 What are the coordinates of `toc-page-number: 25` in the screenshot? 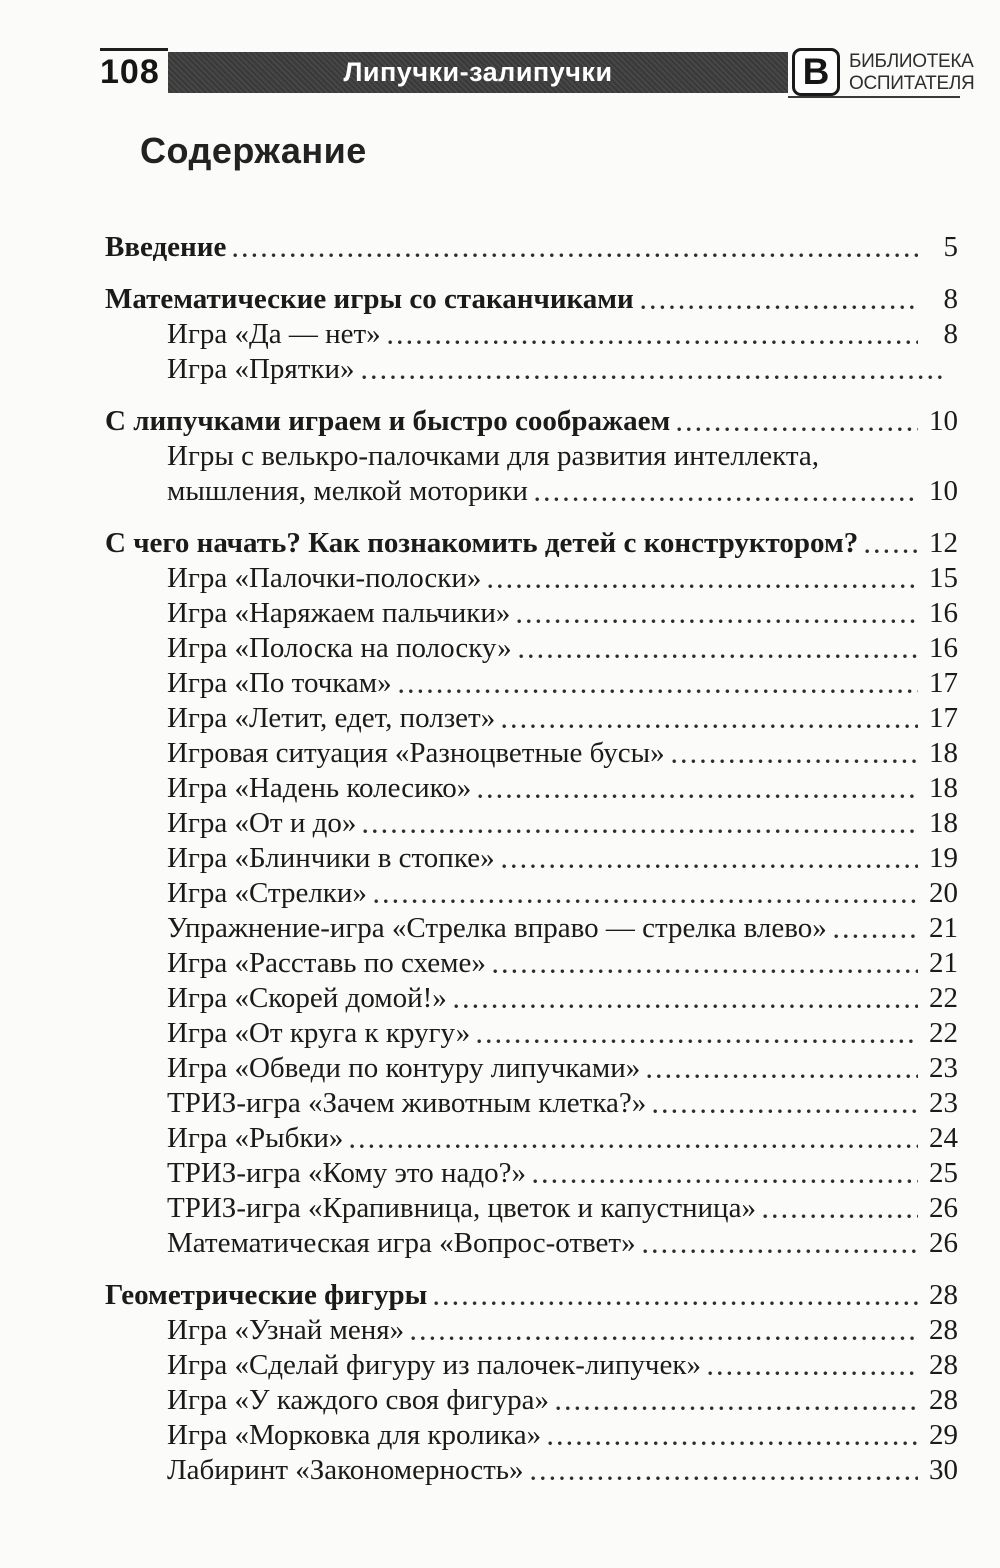 It's located at (943, 1173).